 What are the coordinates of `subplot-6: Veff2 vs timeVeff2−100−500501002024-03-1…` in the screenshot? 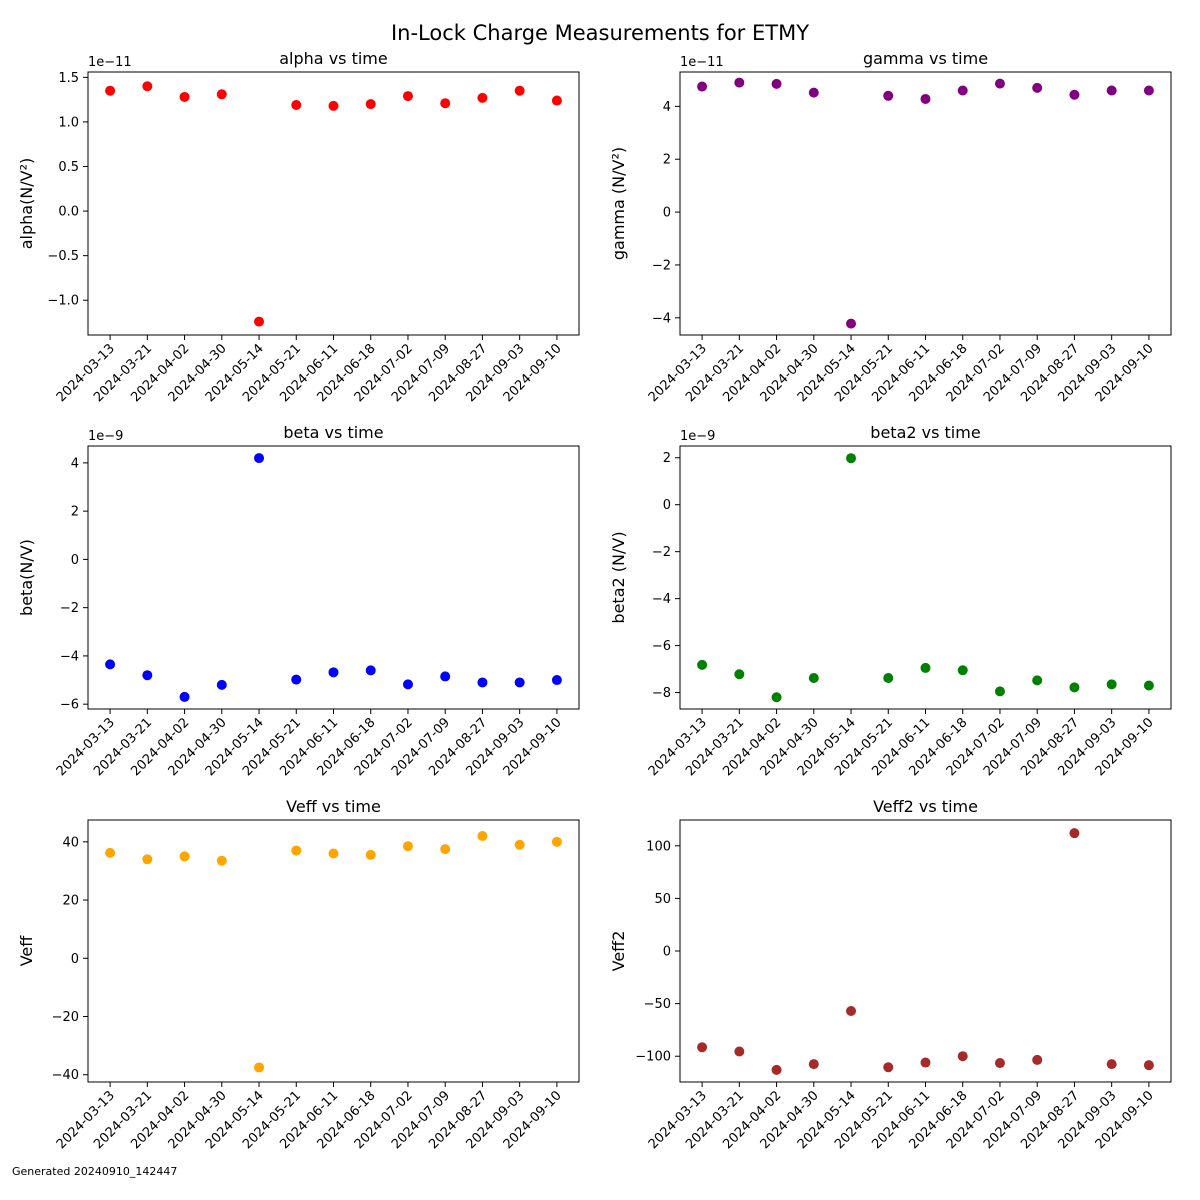 It's located at (890, 974).